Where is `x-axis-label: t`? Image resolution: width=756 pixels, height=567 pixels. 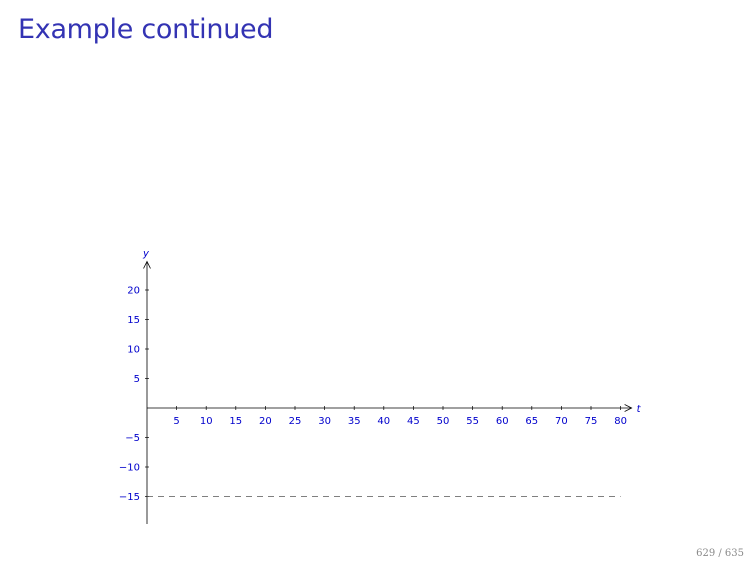 x-axis-label: t is located at coordinates (639, 409).